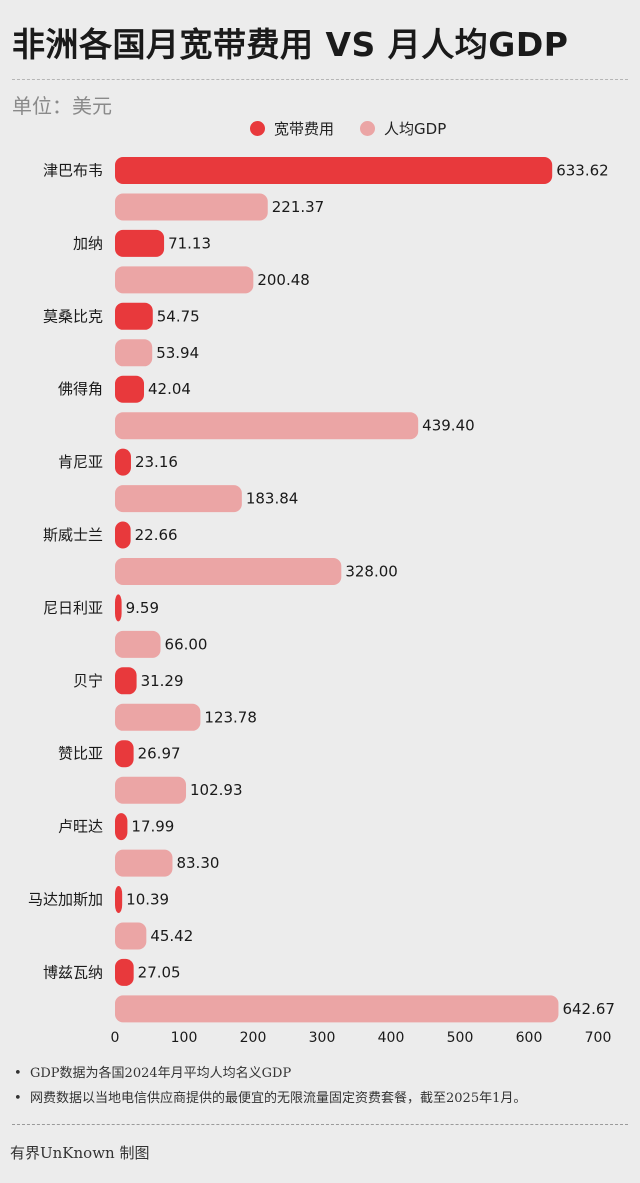 This screenshot has height=1183, width=640. I want to click on data-label: 66.00, so click(186, 644).